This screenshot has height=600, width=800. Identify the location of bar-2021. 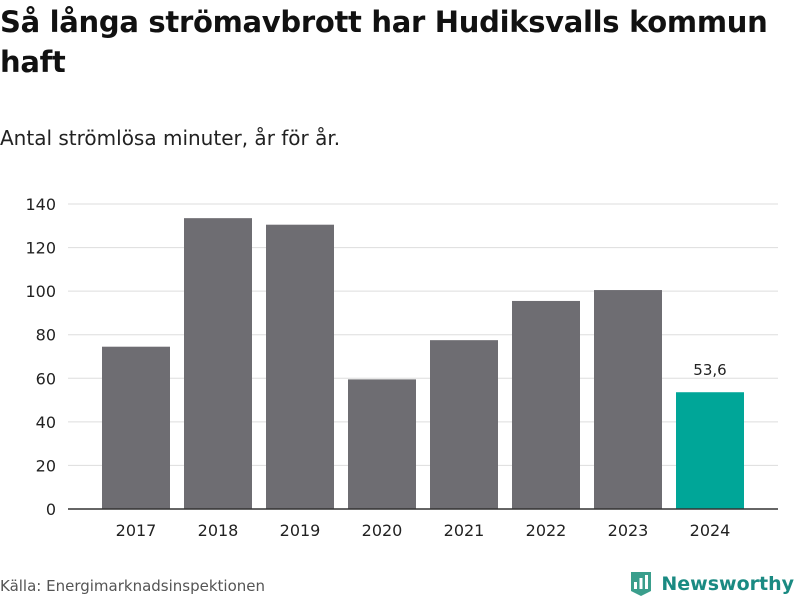
(464, 424).